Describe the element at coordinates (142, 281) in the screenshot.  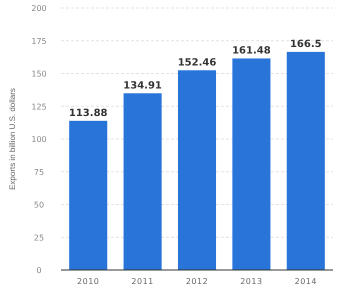
I see `x-tick-label: 2011` at that location.